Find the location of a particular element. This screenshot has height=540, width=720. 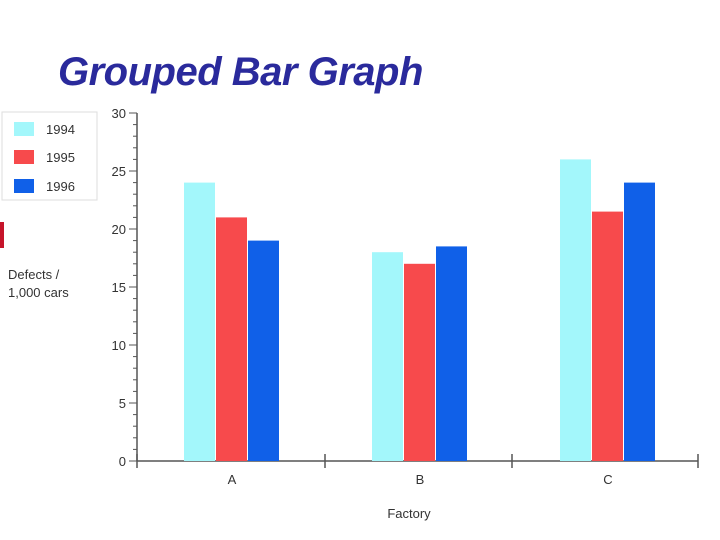

bar-group-a: A is located at coordinates (231, 334).